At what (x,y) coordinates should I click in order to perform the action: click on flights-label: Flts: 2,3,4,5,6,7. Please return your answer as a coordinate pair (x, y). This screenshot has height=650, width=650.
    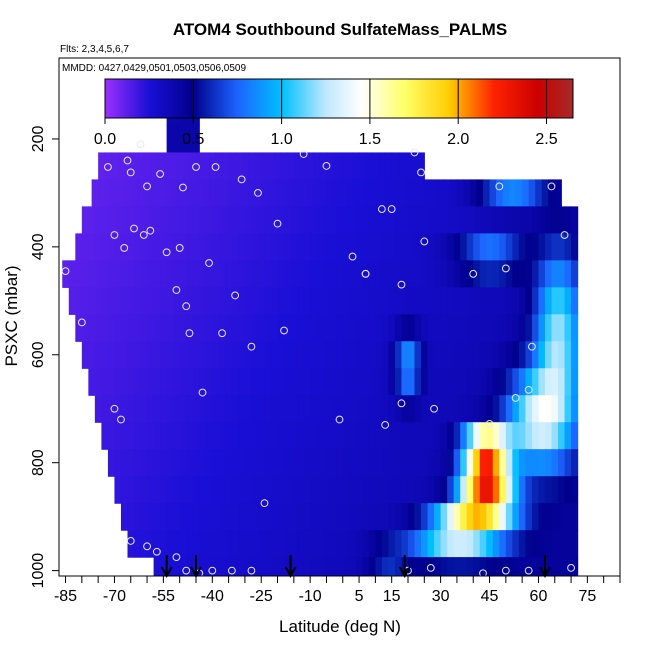
    Looking at the image, I should click on (94, 49).